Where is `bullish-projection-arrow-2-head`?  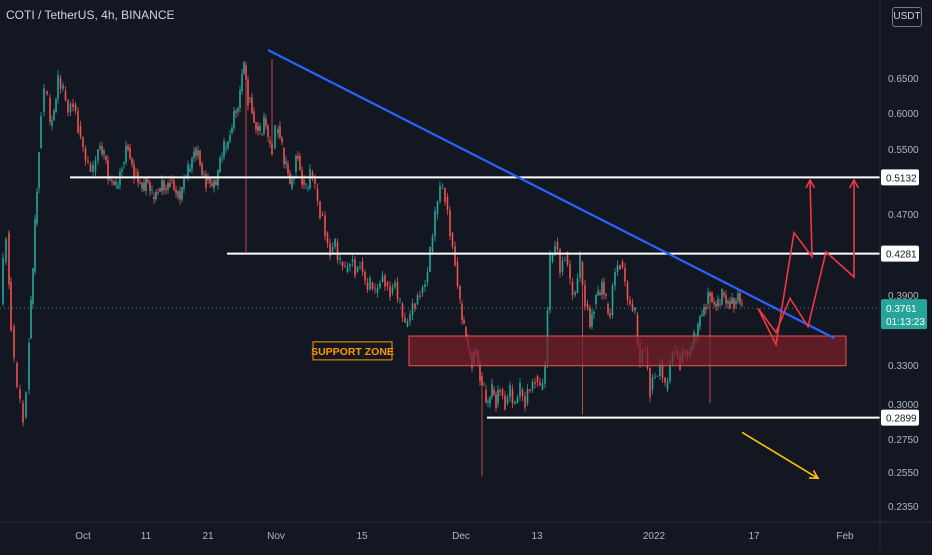 bullish-projection-arrow-2-head is located at coordinates (854, 183).